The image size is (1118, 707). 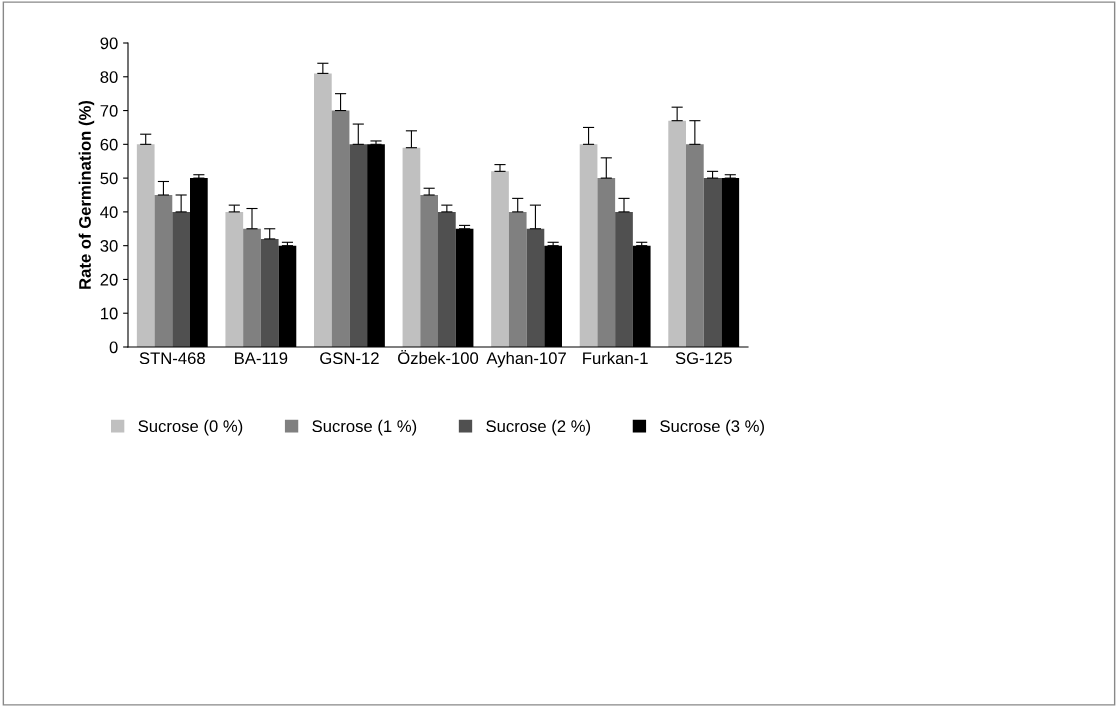 What do you see at coordinates (109, 144) in the screenshot?
I see `y-tick-label: 60` at bounding box center [109, 144].